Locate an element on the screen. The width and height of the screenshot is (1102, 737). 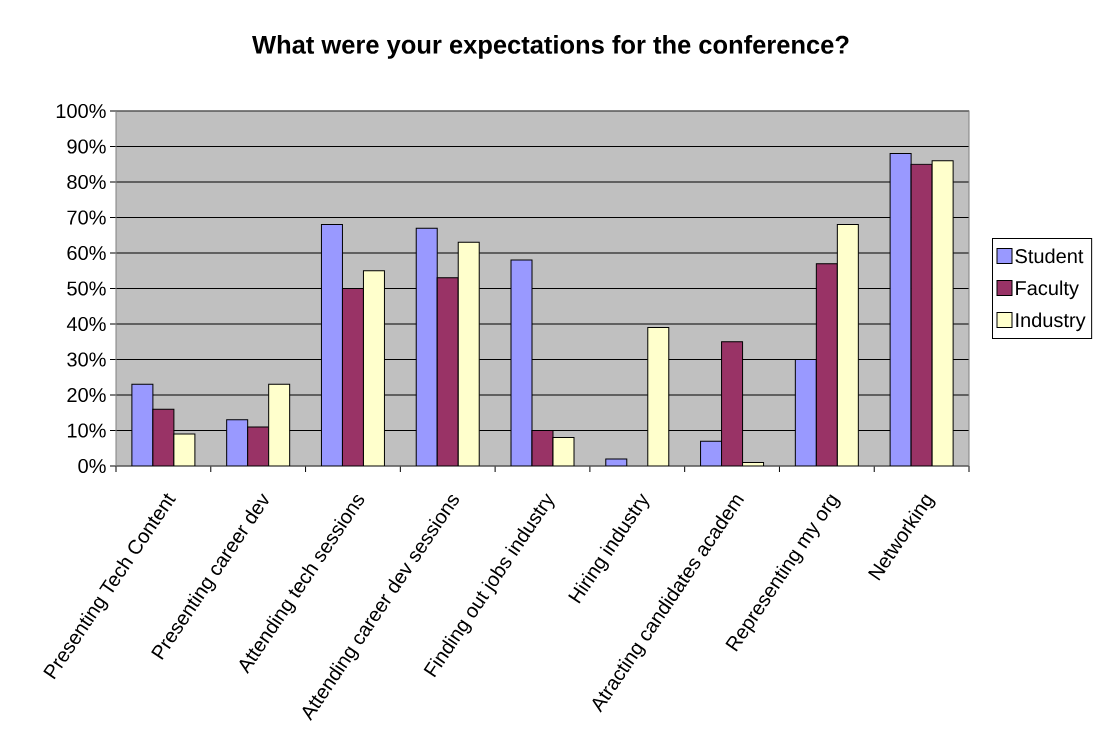
y-tick-label: 70% is located at coordinates (86, 217).